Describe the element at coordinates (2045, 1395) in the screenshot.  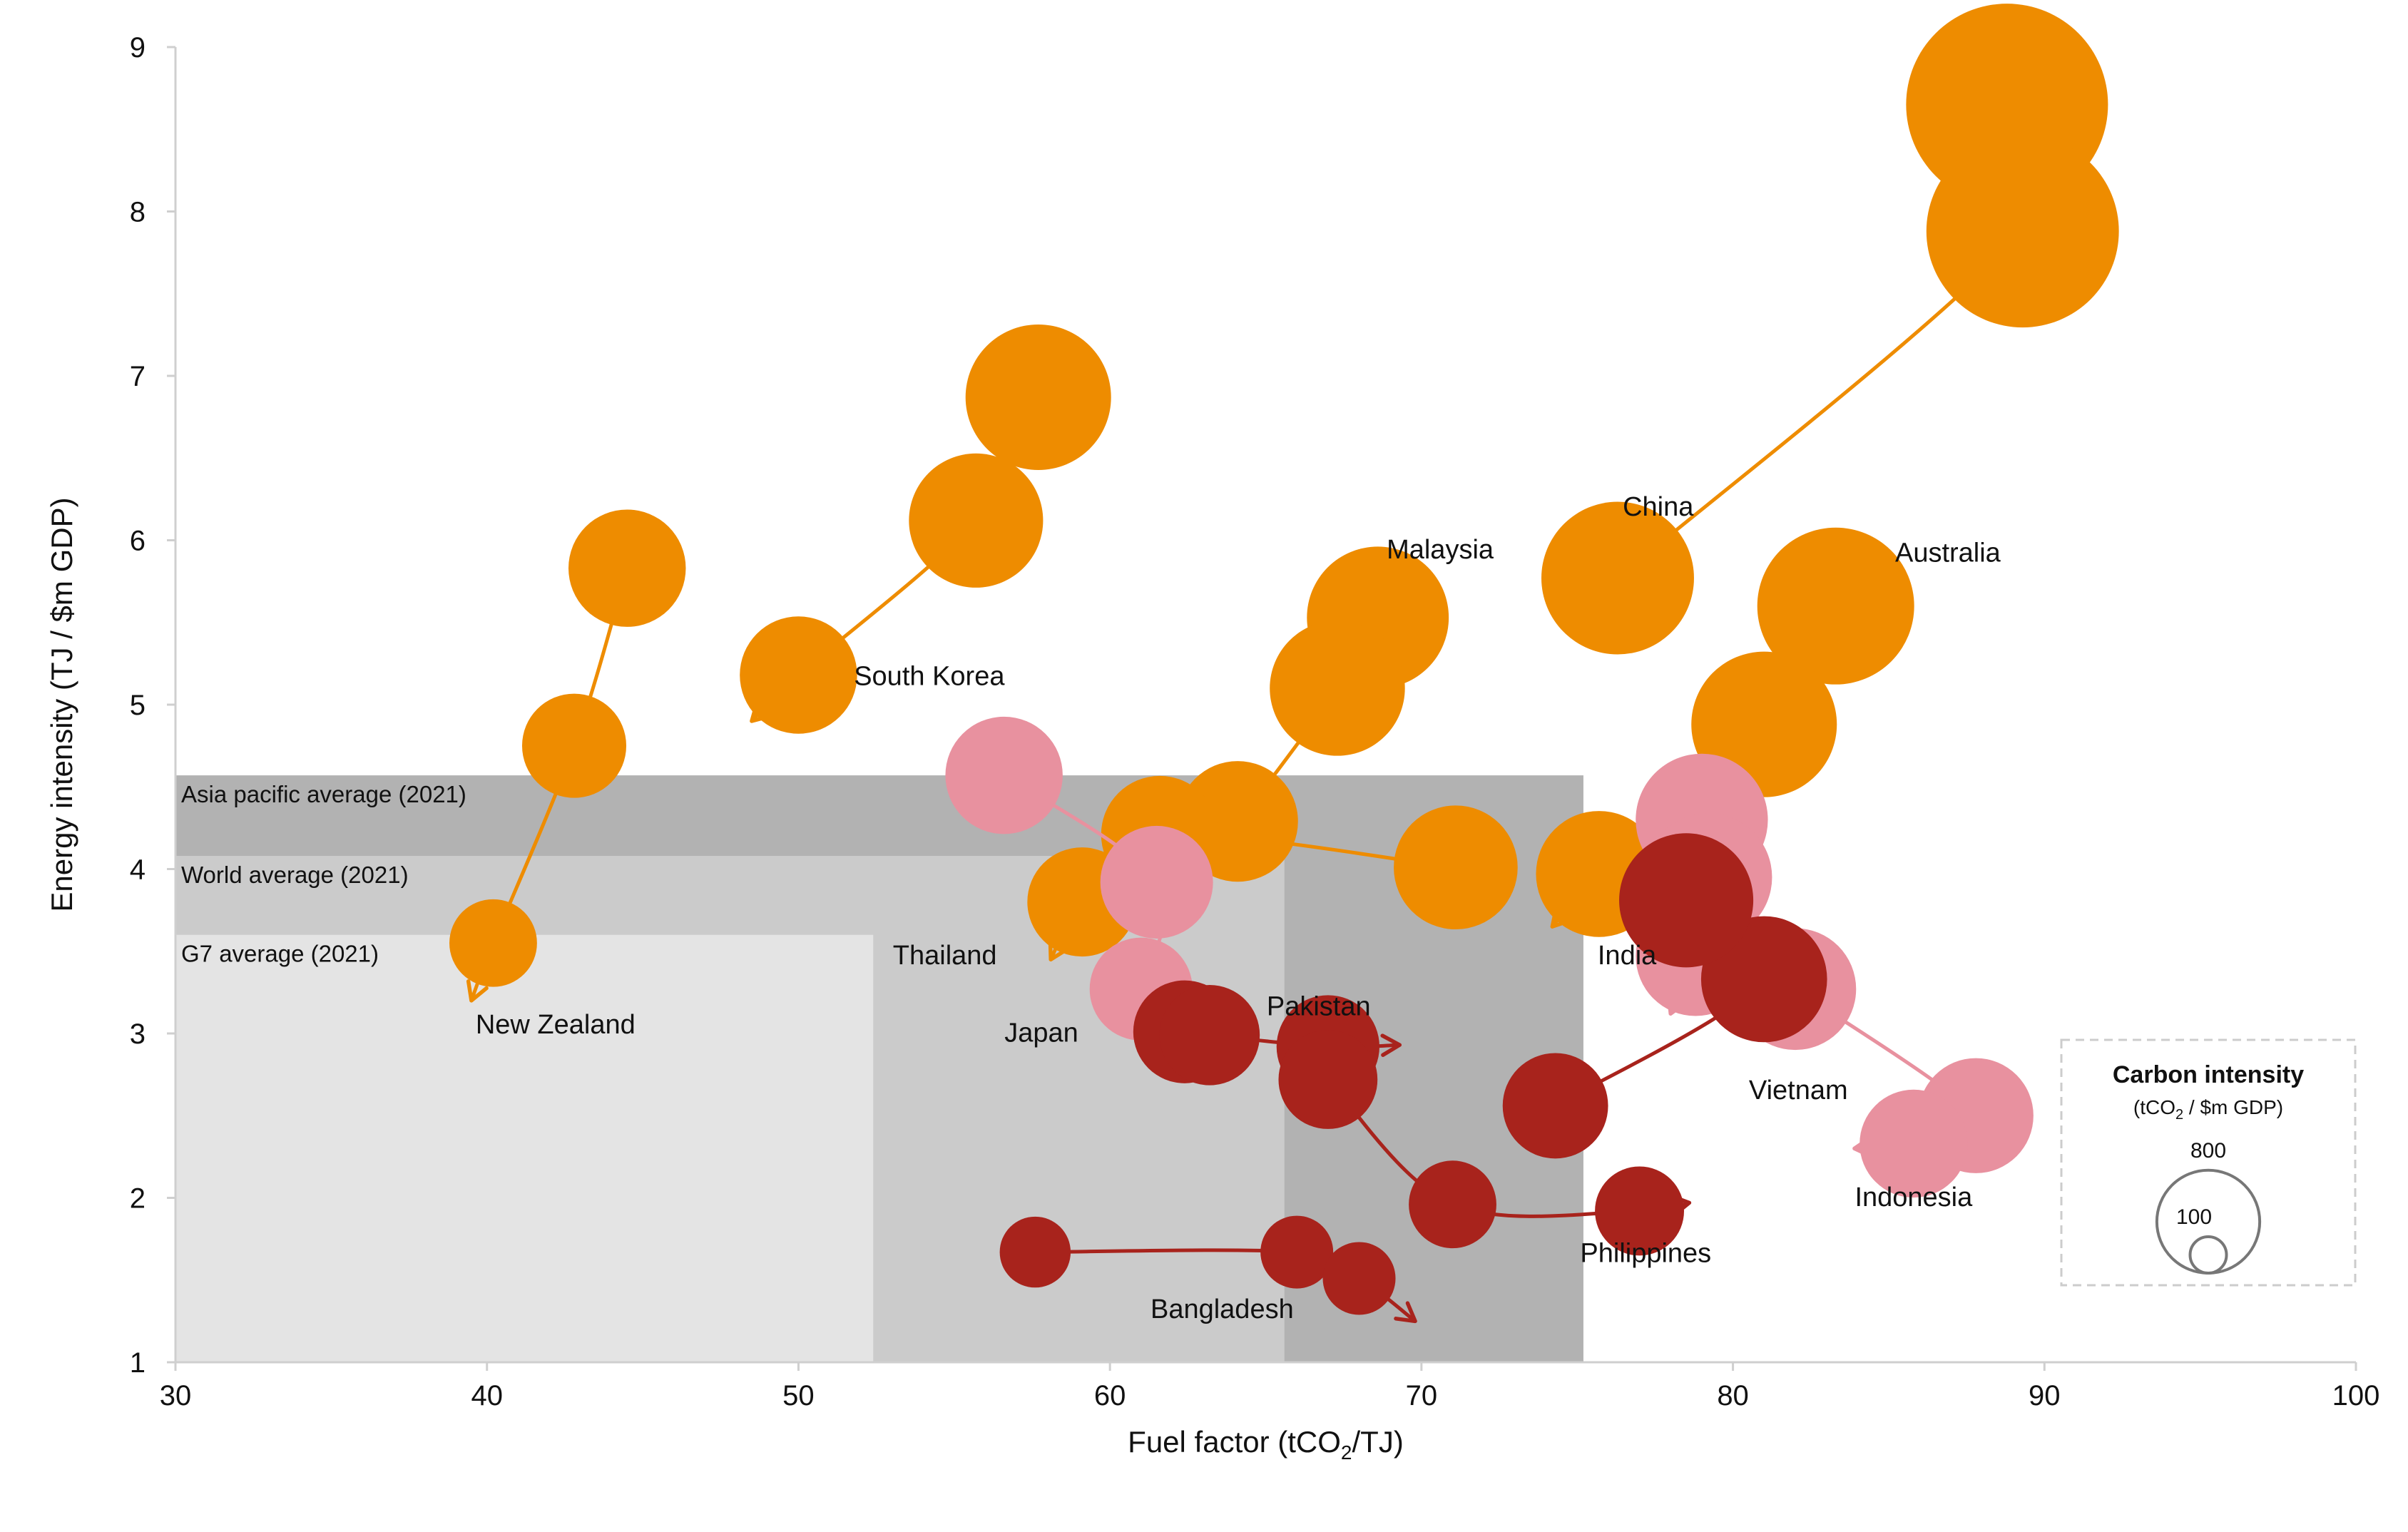
I see `x-tick-label-90: 90` at that location.